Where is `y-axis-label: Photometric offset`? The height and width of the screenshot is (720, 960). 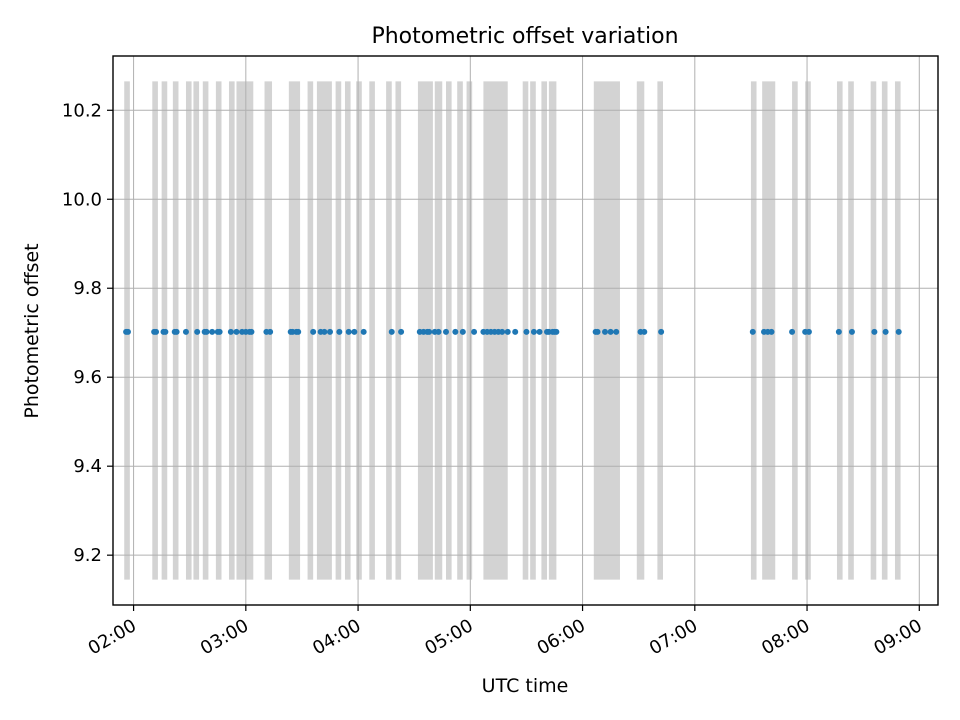
y-axis-label: Photometric offset is located at coordinates (32, 330).